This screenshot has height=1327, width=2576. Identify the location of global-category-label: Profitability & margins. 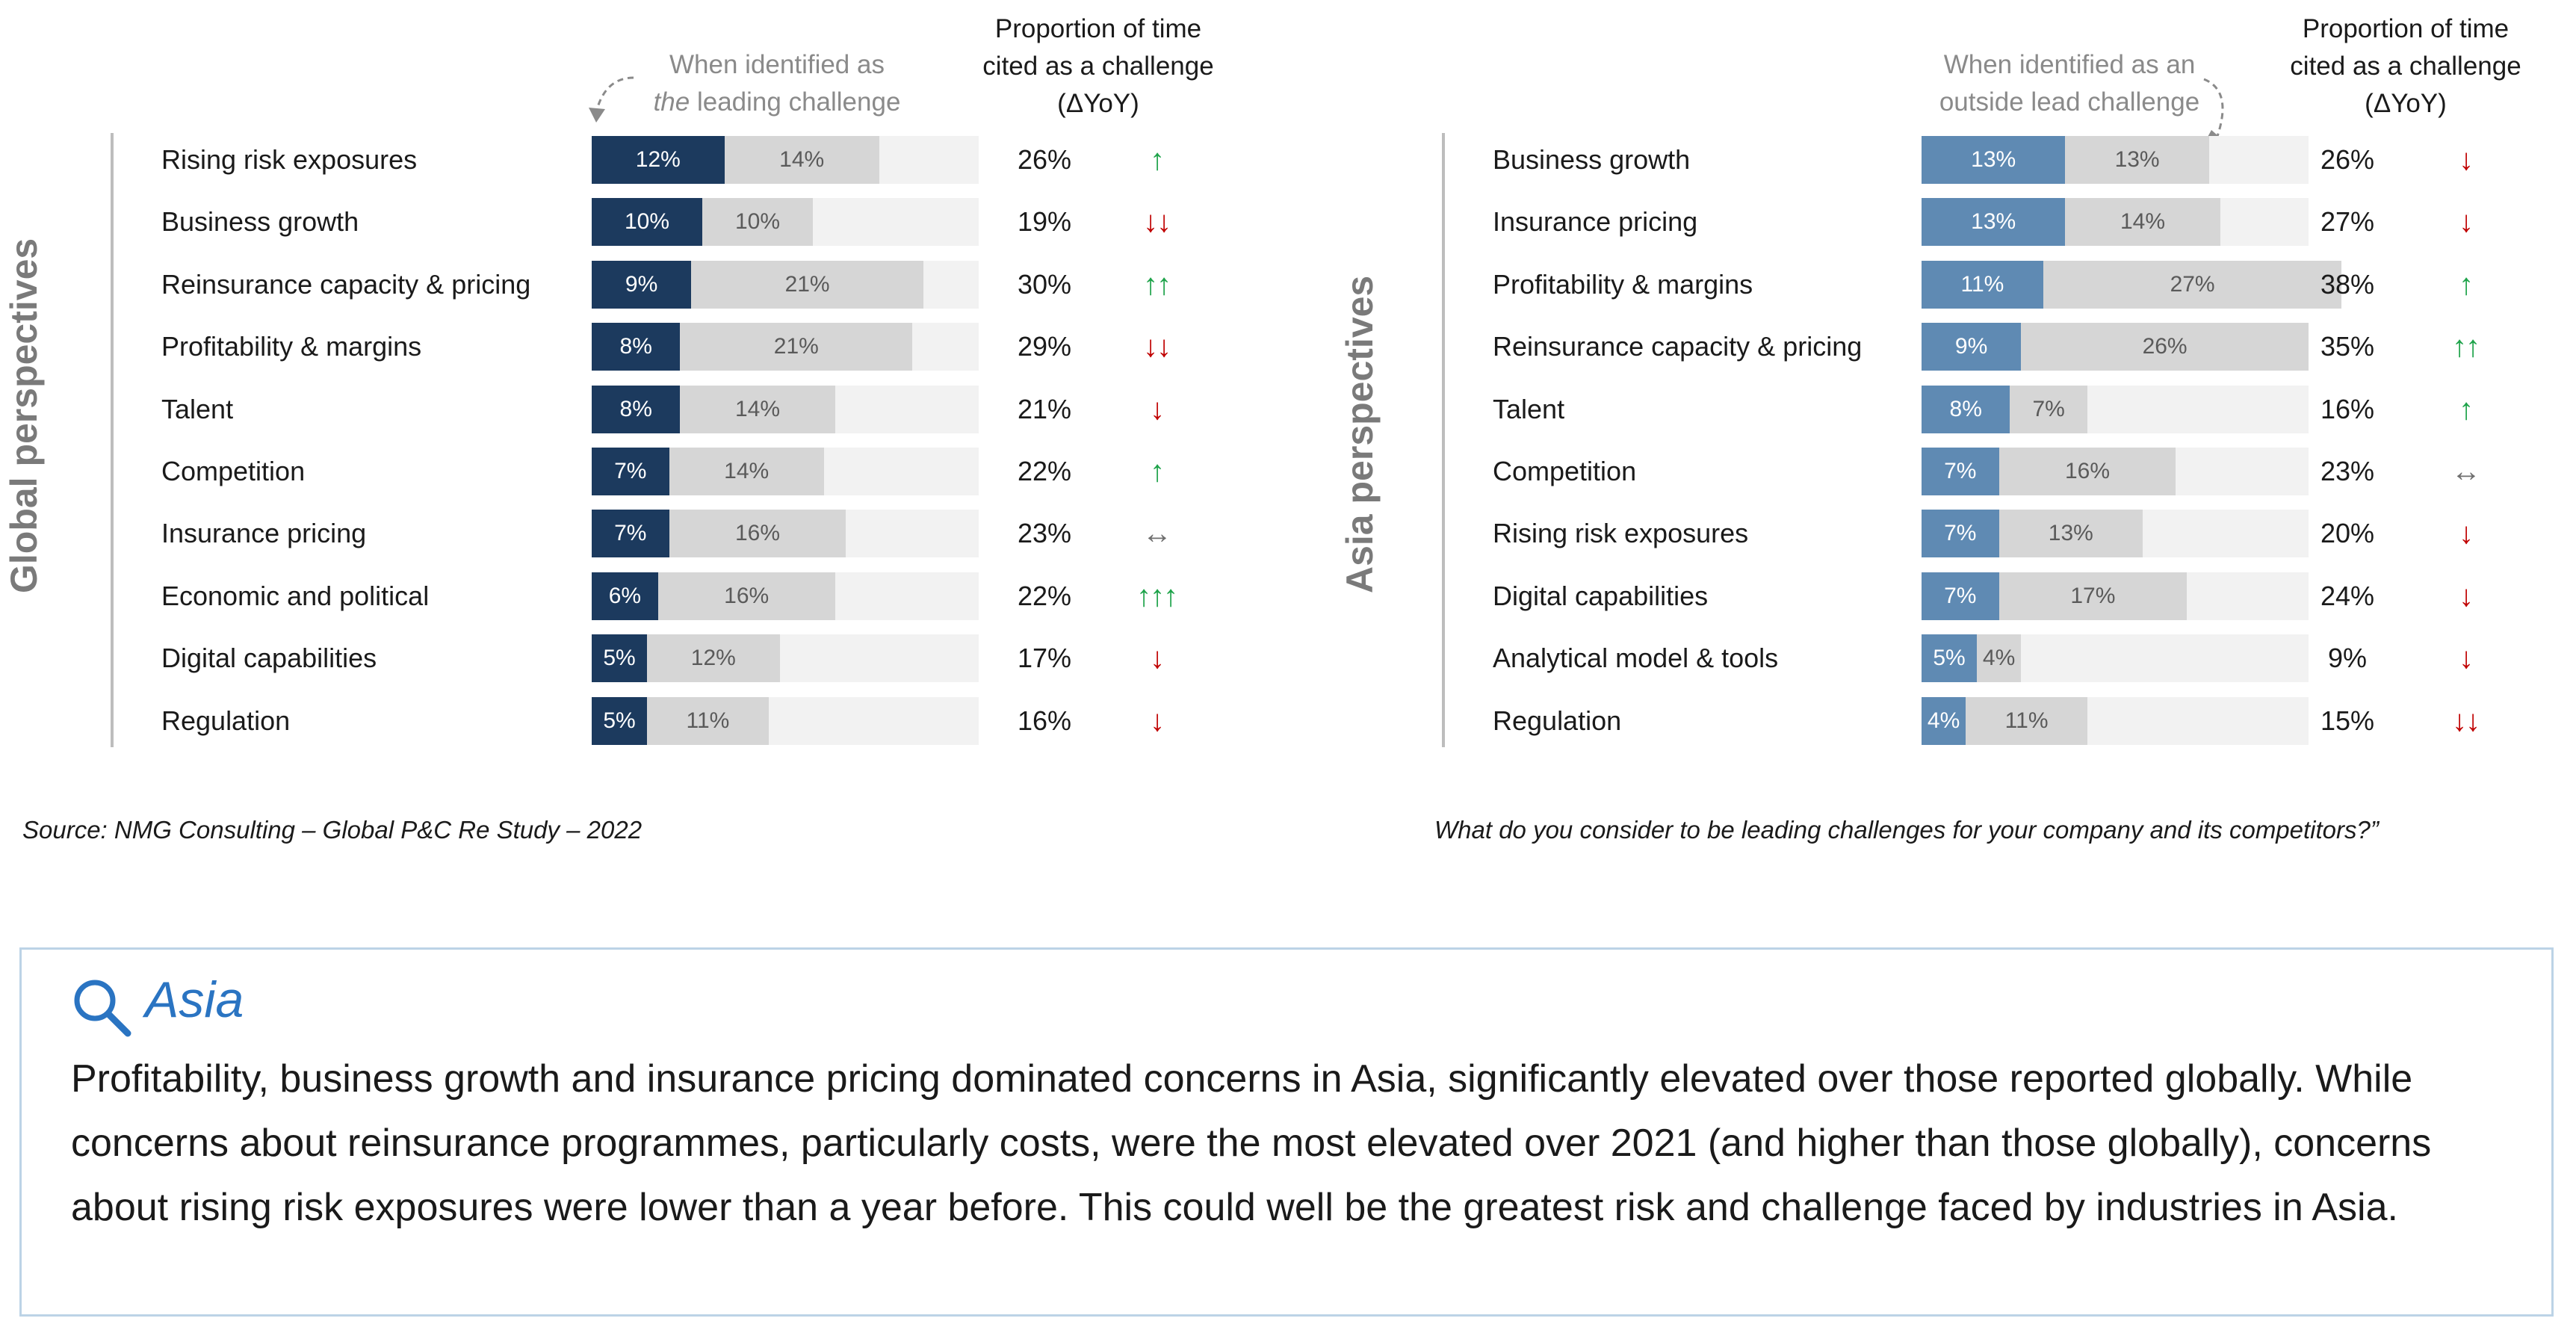
(291, 346).